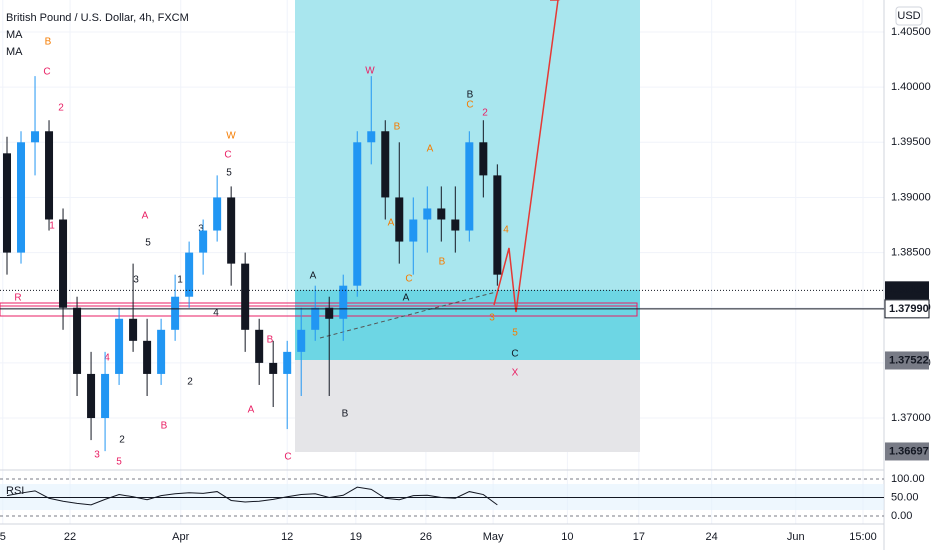  What do you see at coordinates (515, 373) in the screenshot?
I see `wave-label: X` at bounding box center [515, 373].